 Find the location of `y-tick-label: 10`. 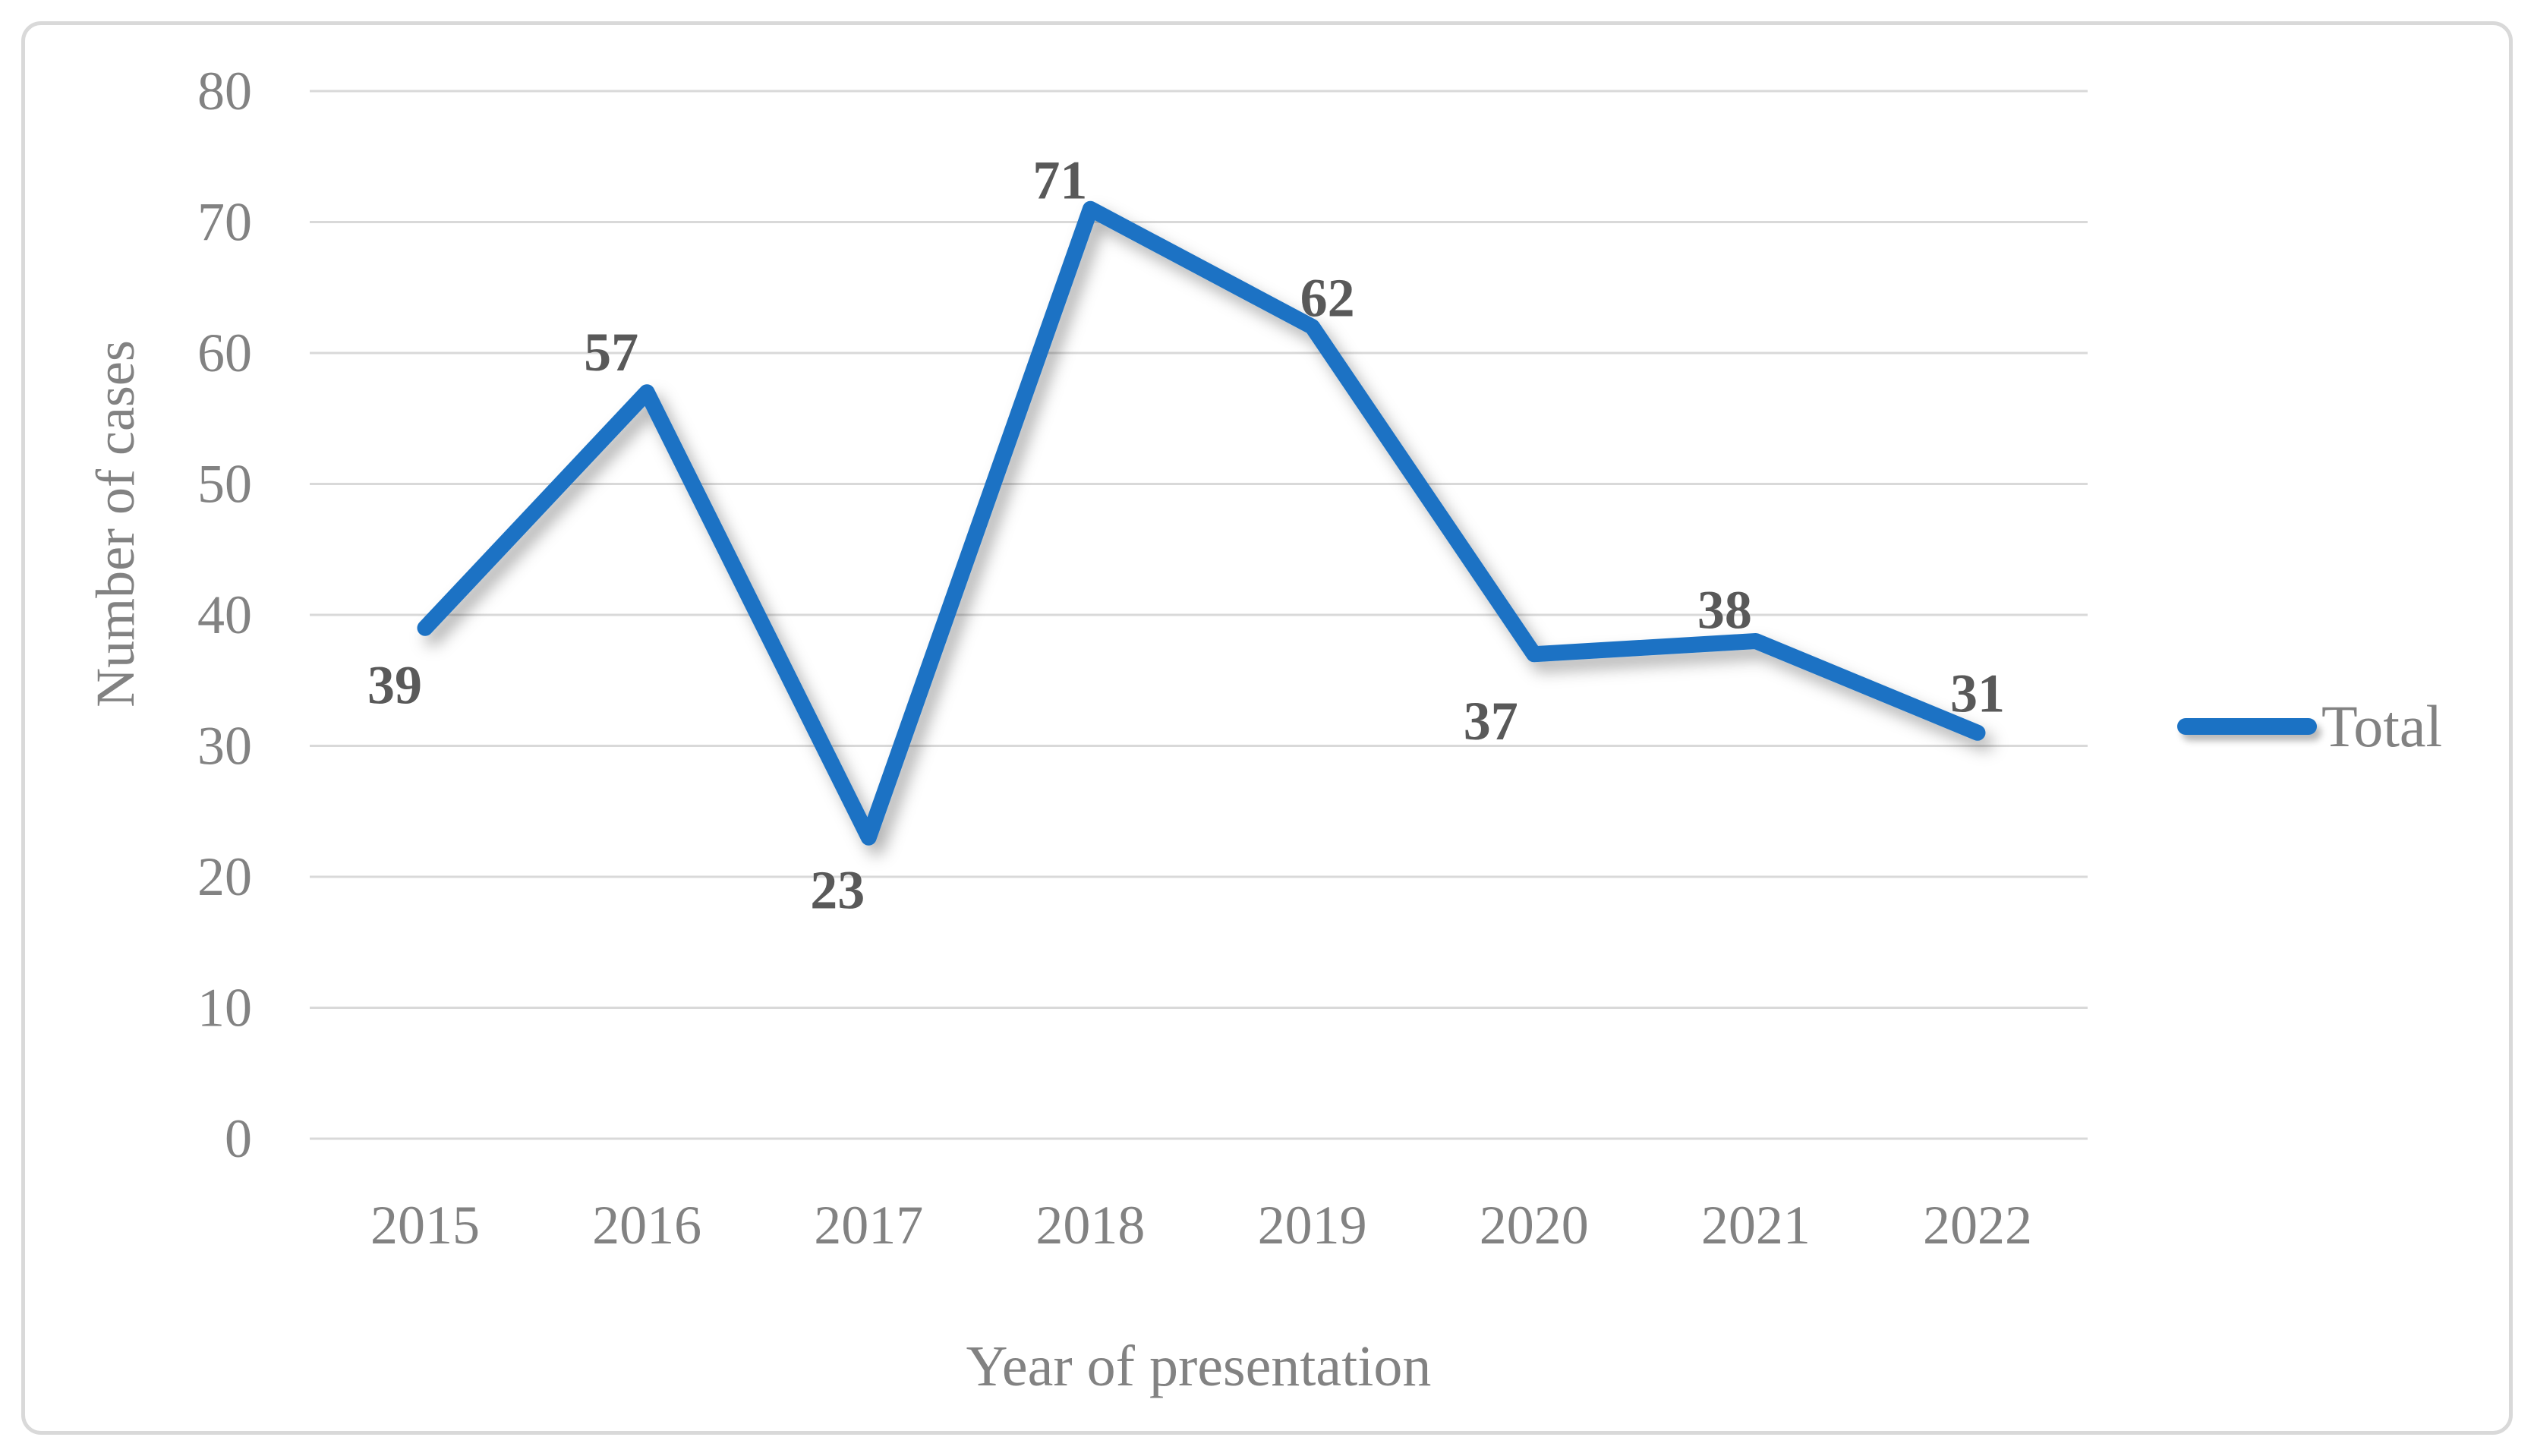

y-tick-label: 10 is located at coordinates (224, 1008).